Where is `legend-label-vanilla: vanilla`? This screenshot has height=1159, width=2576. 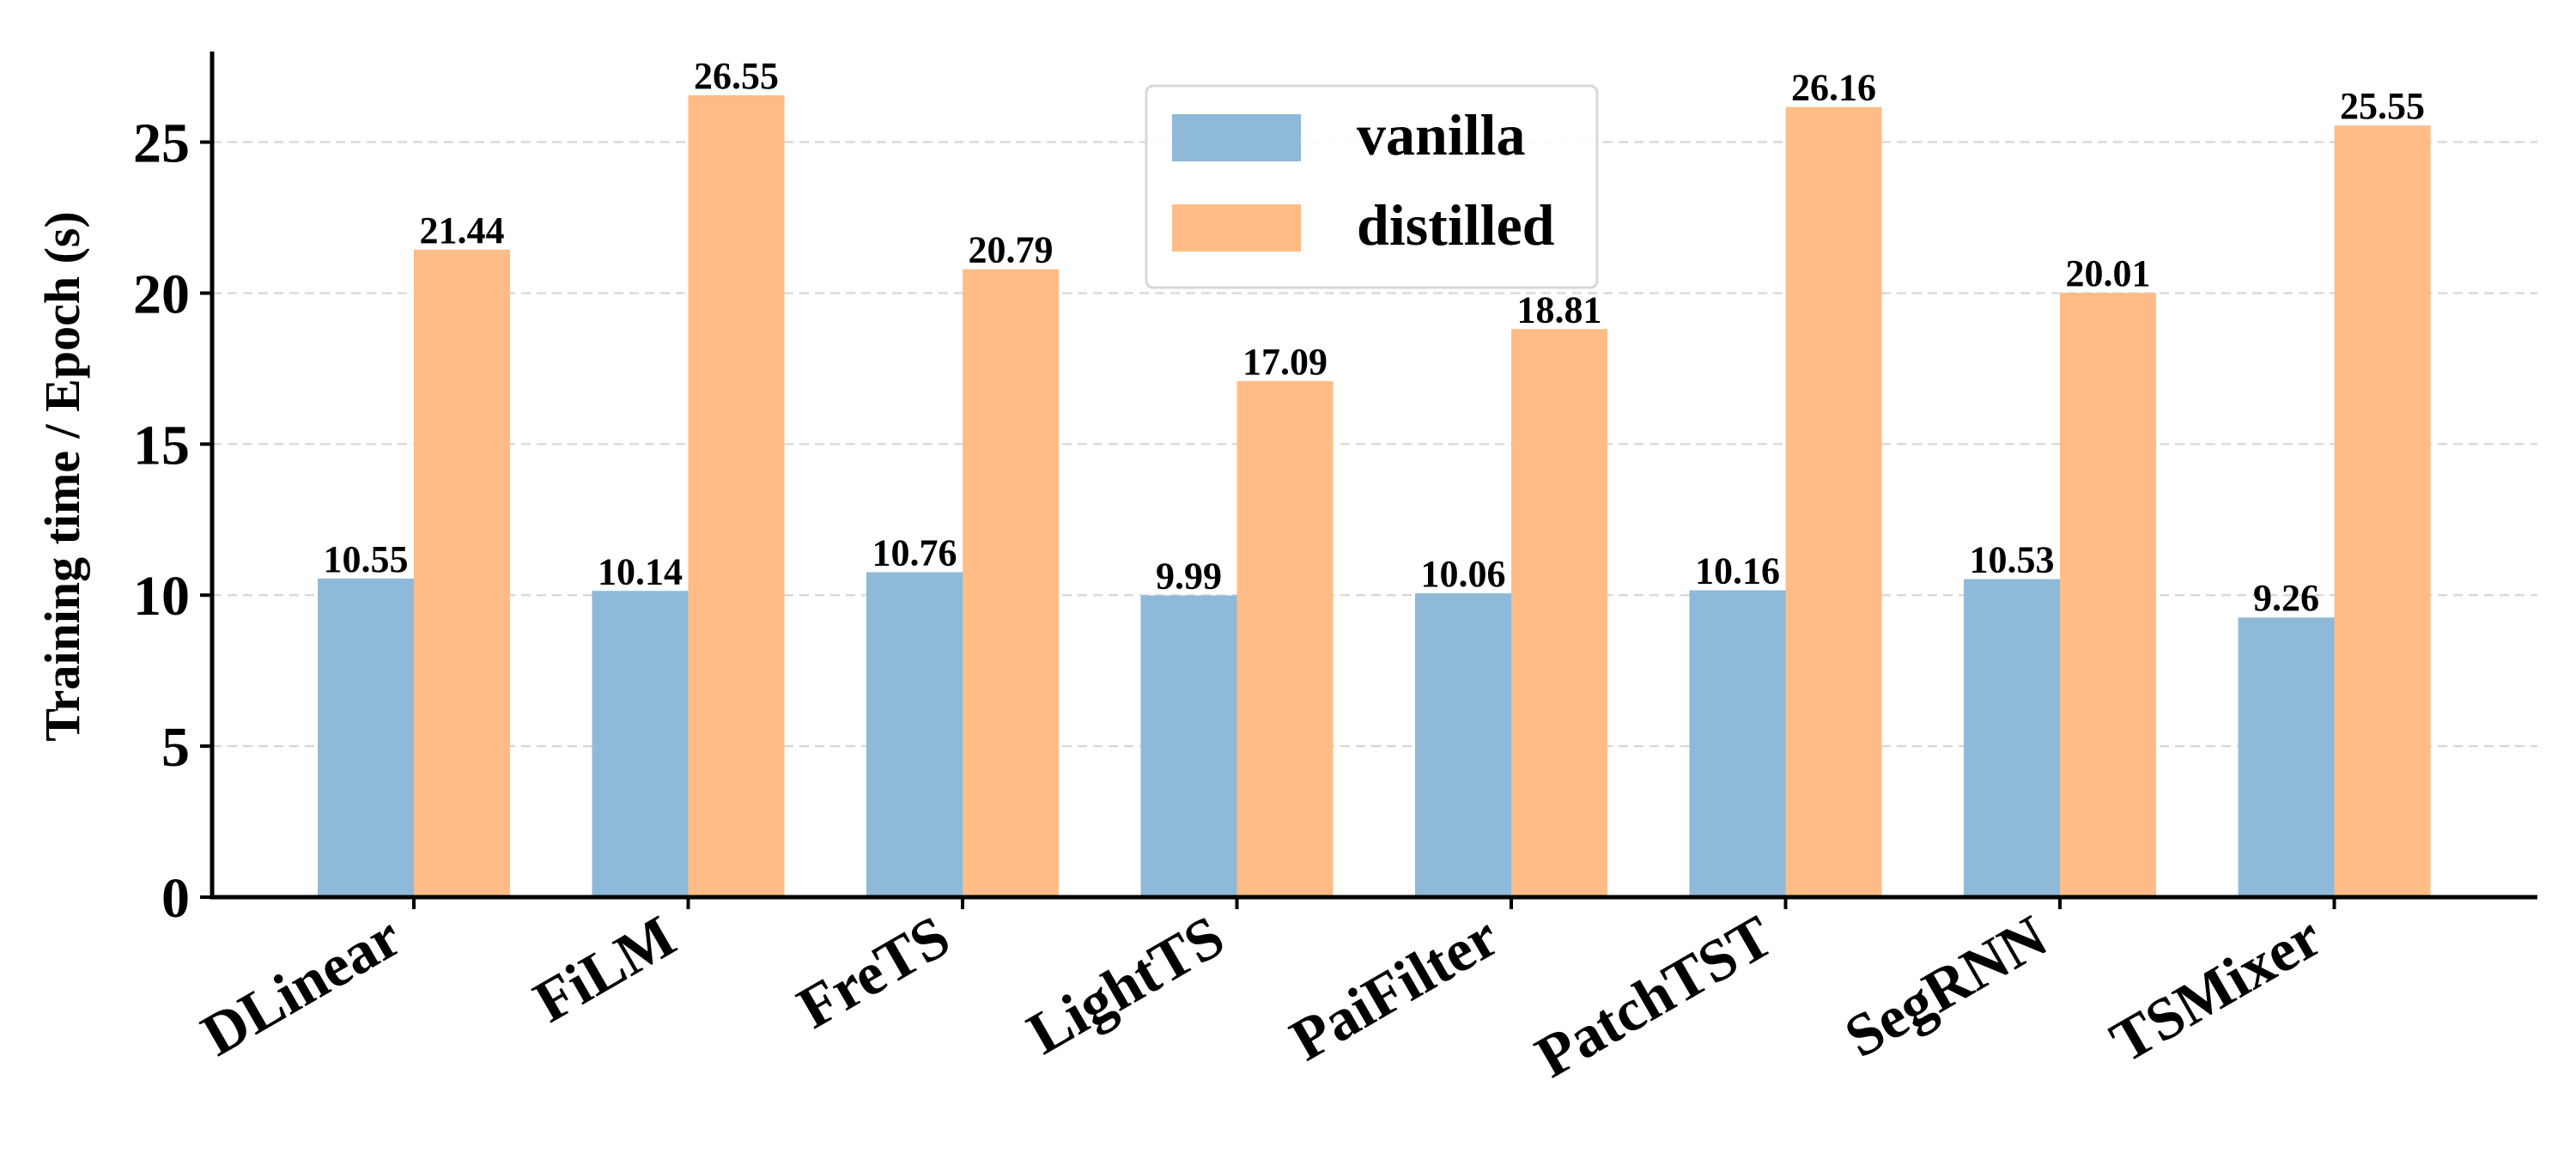 legend-label-vanilla: vanilla is located at coordinates (1441, 135).